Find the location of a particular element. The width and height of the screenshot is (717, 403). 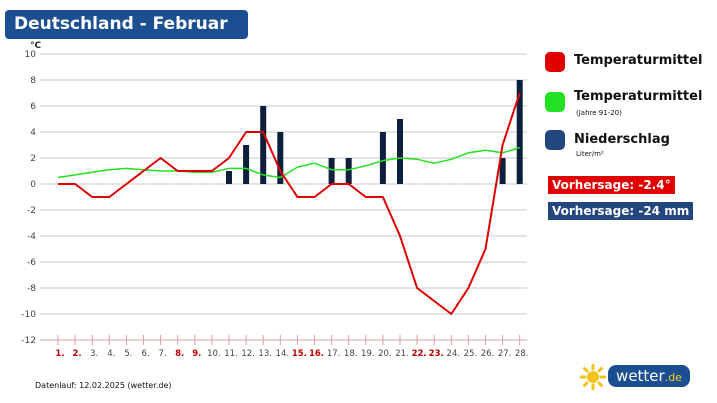

x-tick-label: 9. is located at coordinates (196, 354).